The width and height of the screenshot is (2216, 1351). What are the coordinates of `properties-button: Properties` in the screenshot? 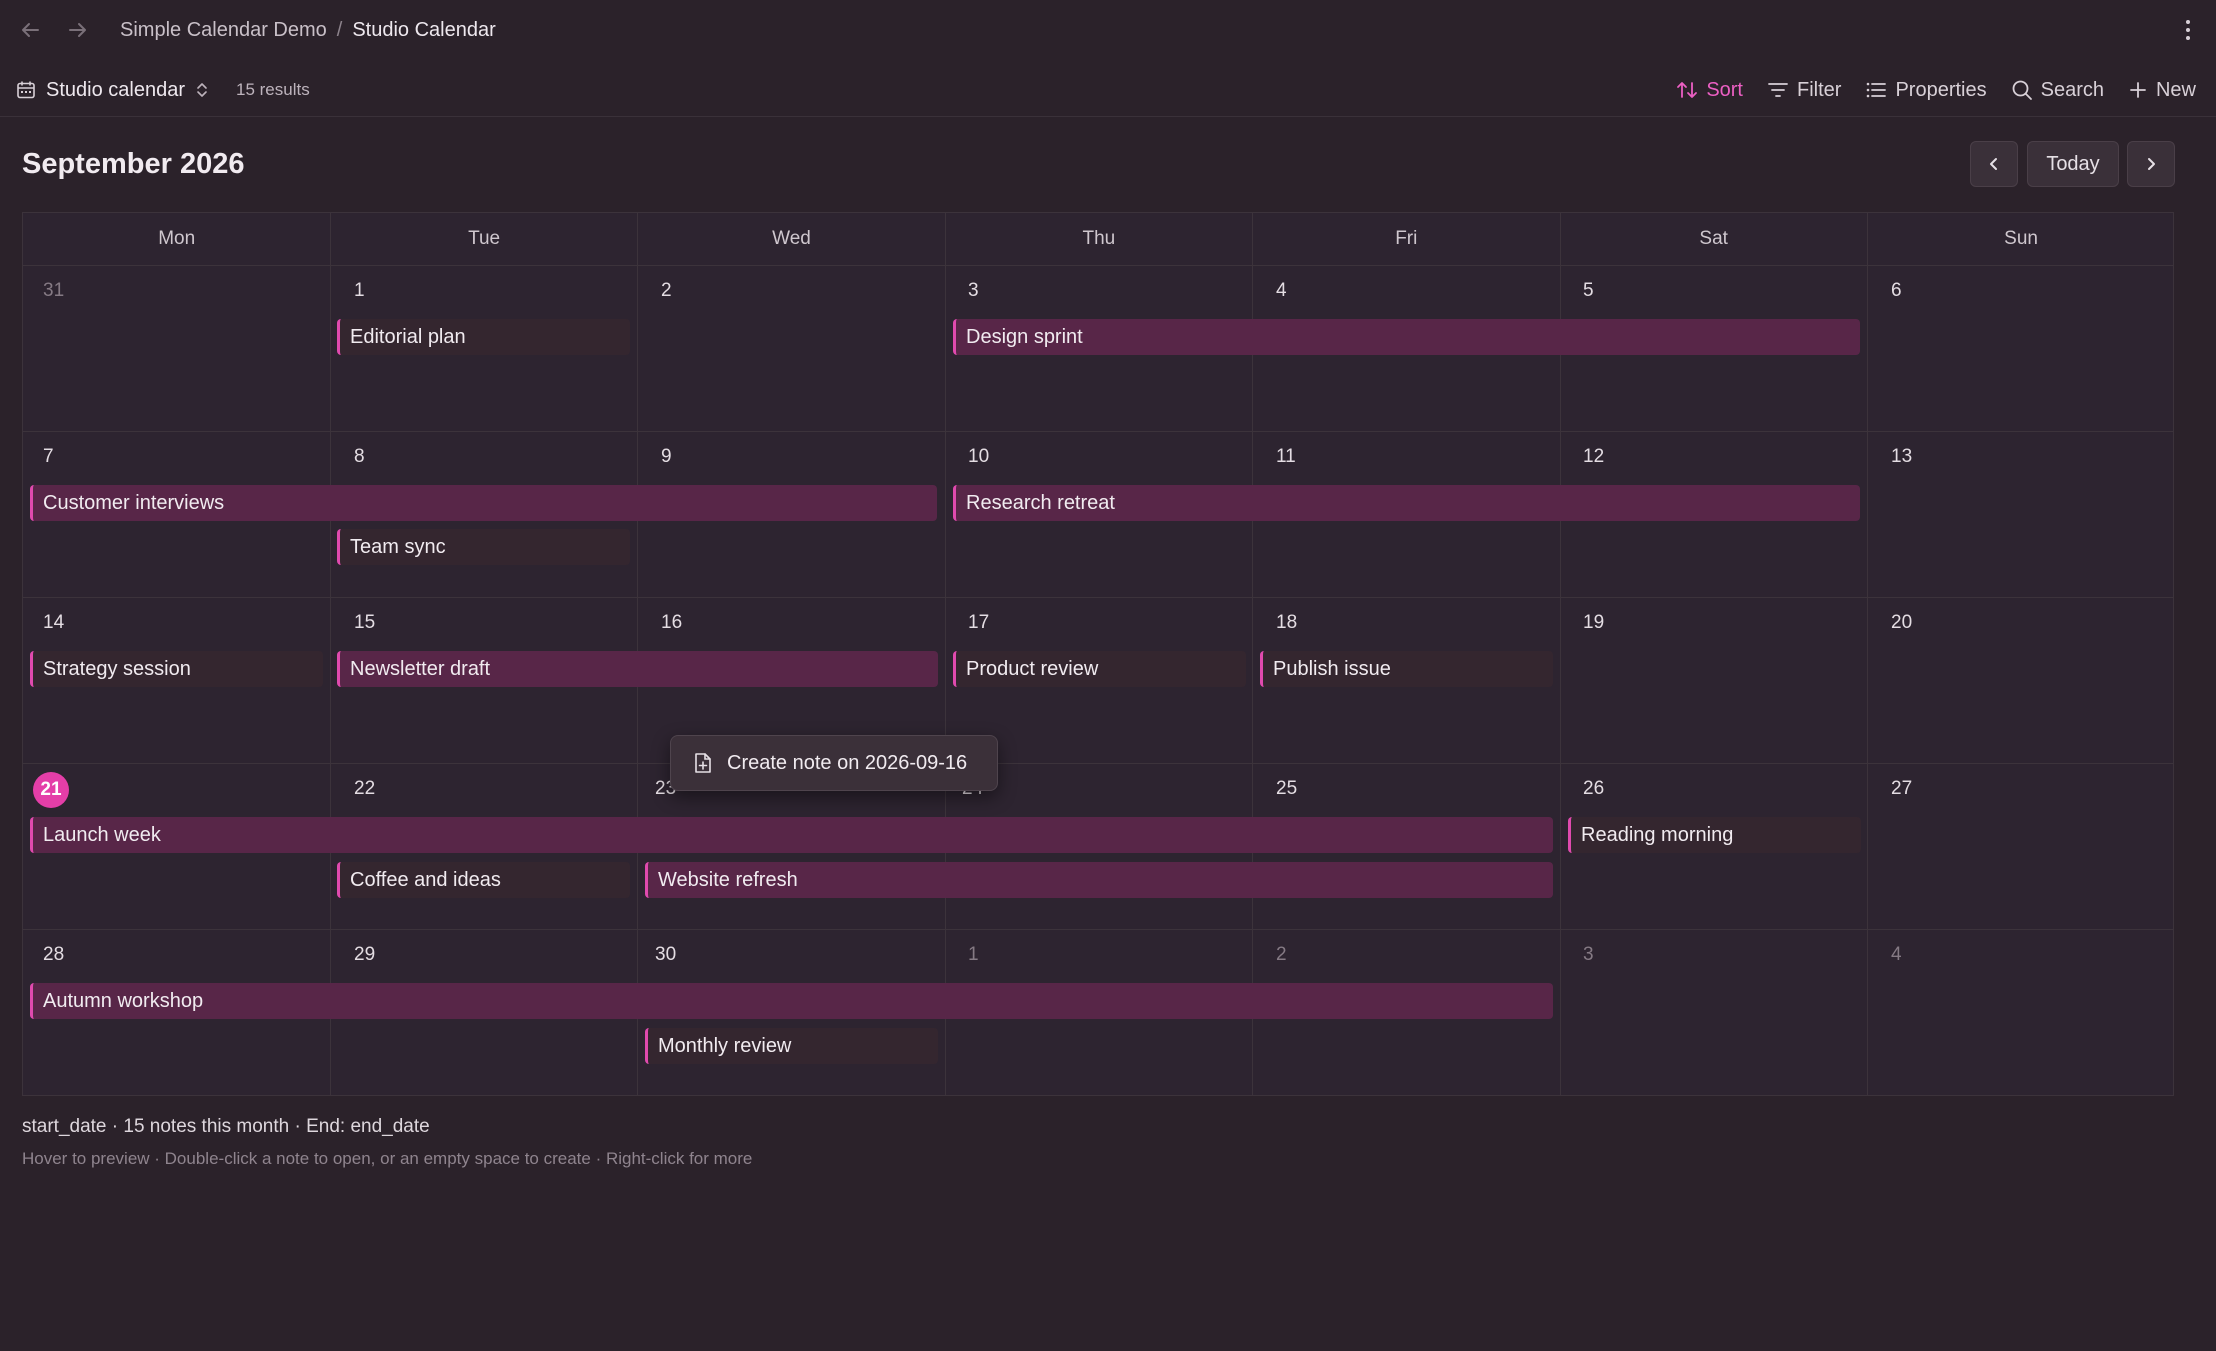 It's located at (1926, 90).